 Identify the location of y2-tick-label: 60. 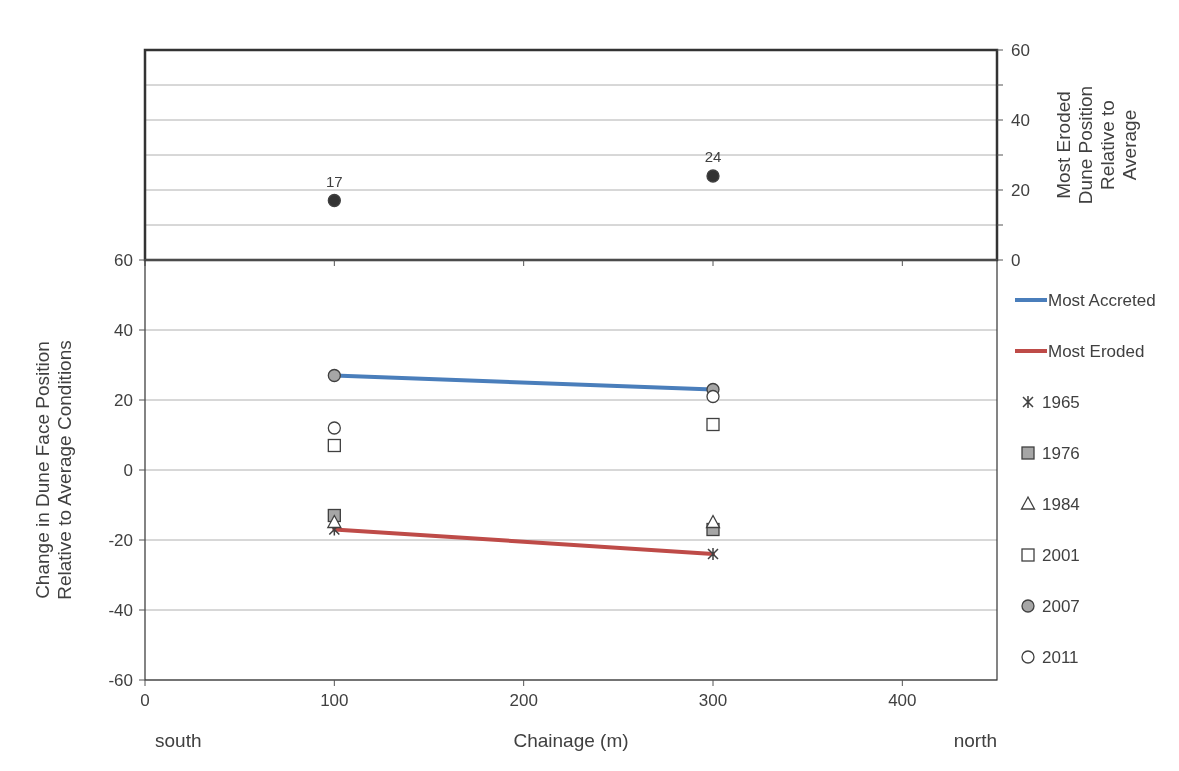
(1020, 50).